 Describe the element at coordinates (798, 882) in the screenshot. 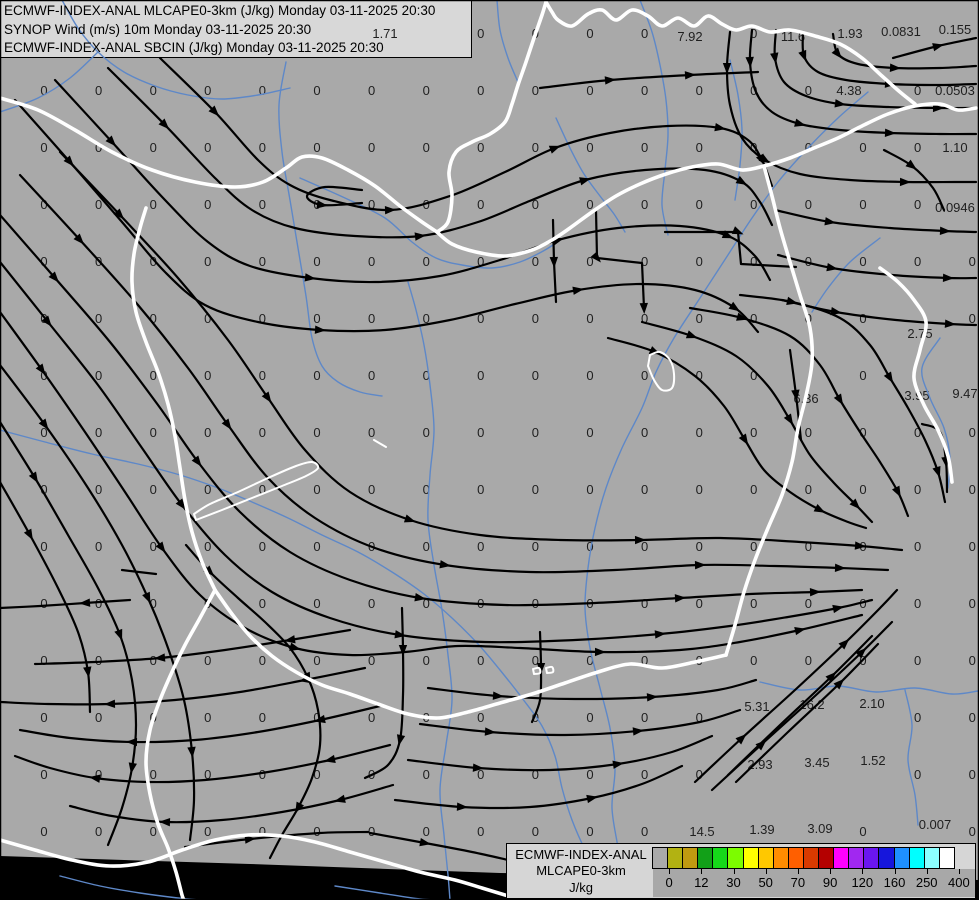

I see `legend-tick-value: 70` at that location.